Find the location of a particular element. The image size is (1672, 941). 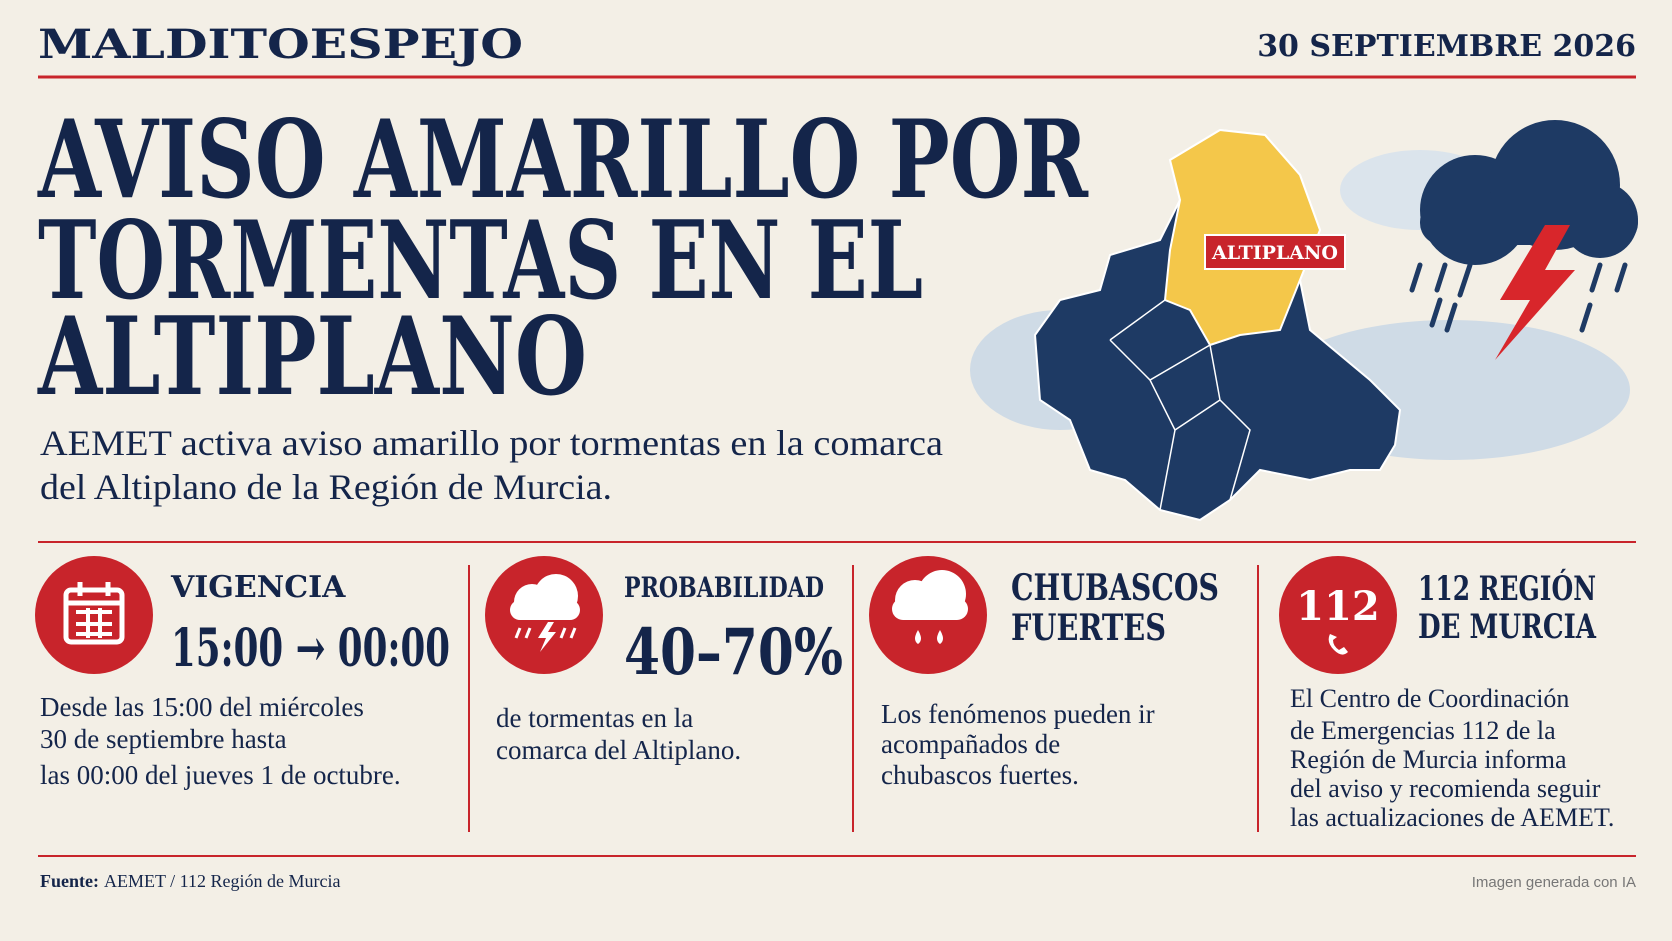

phone is located at coordinates (1338, 644).